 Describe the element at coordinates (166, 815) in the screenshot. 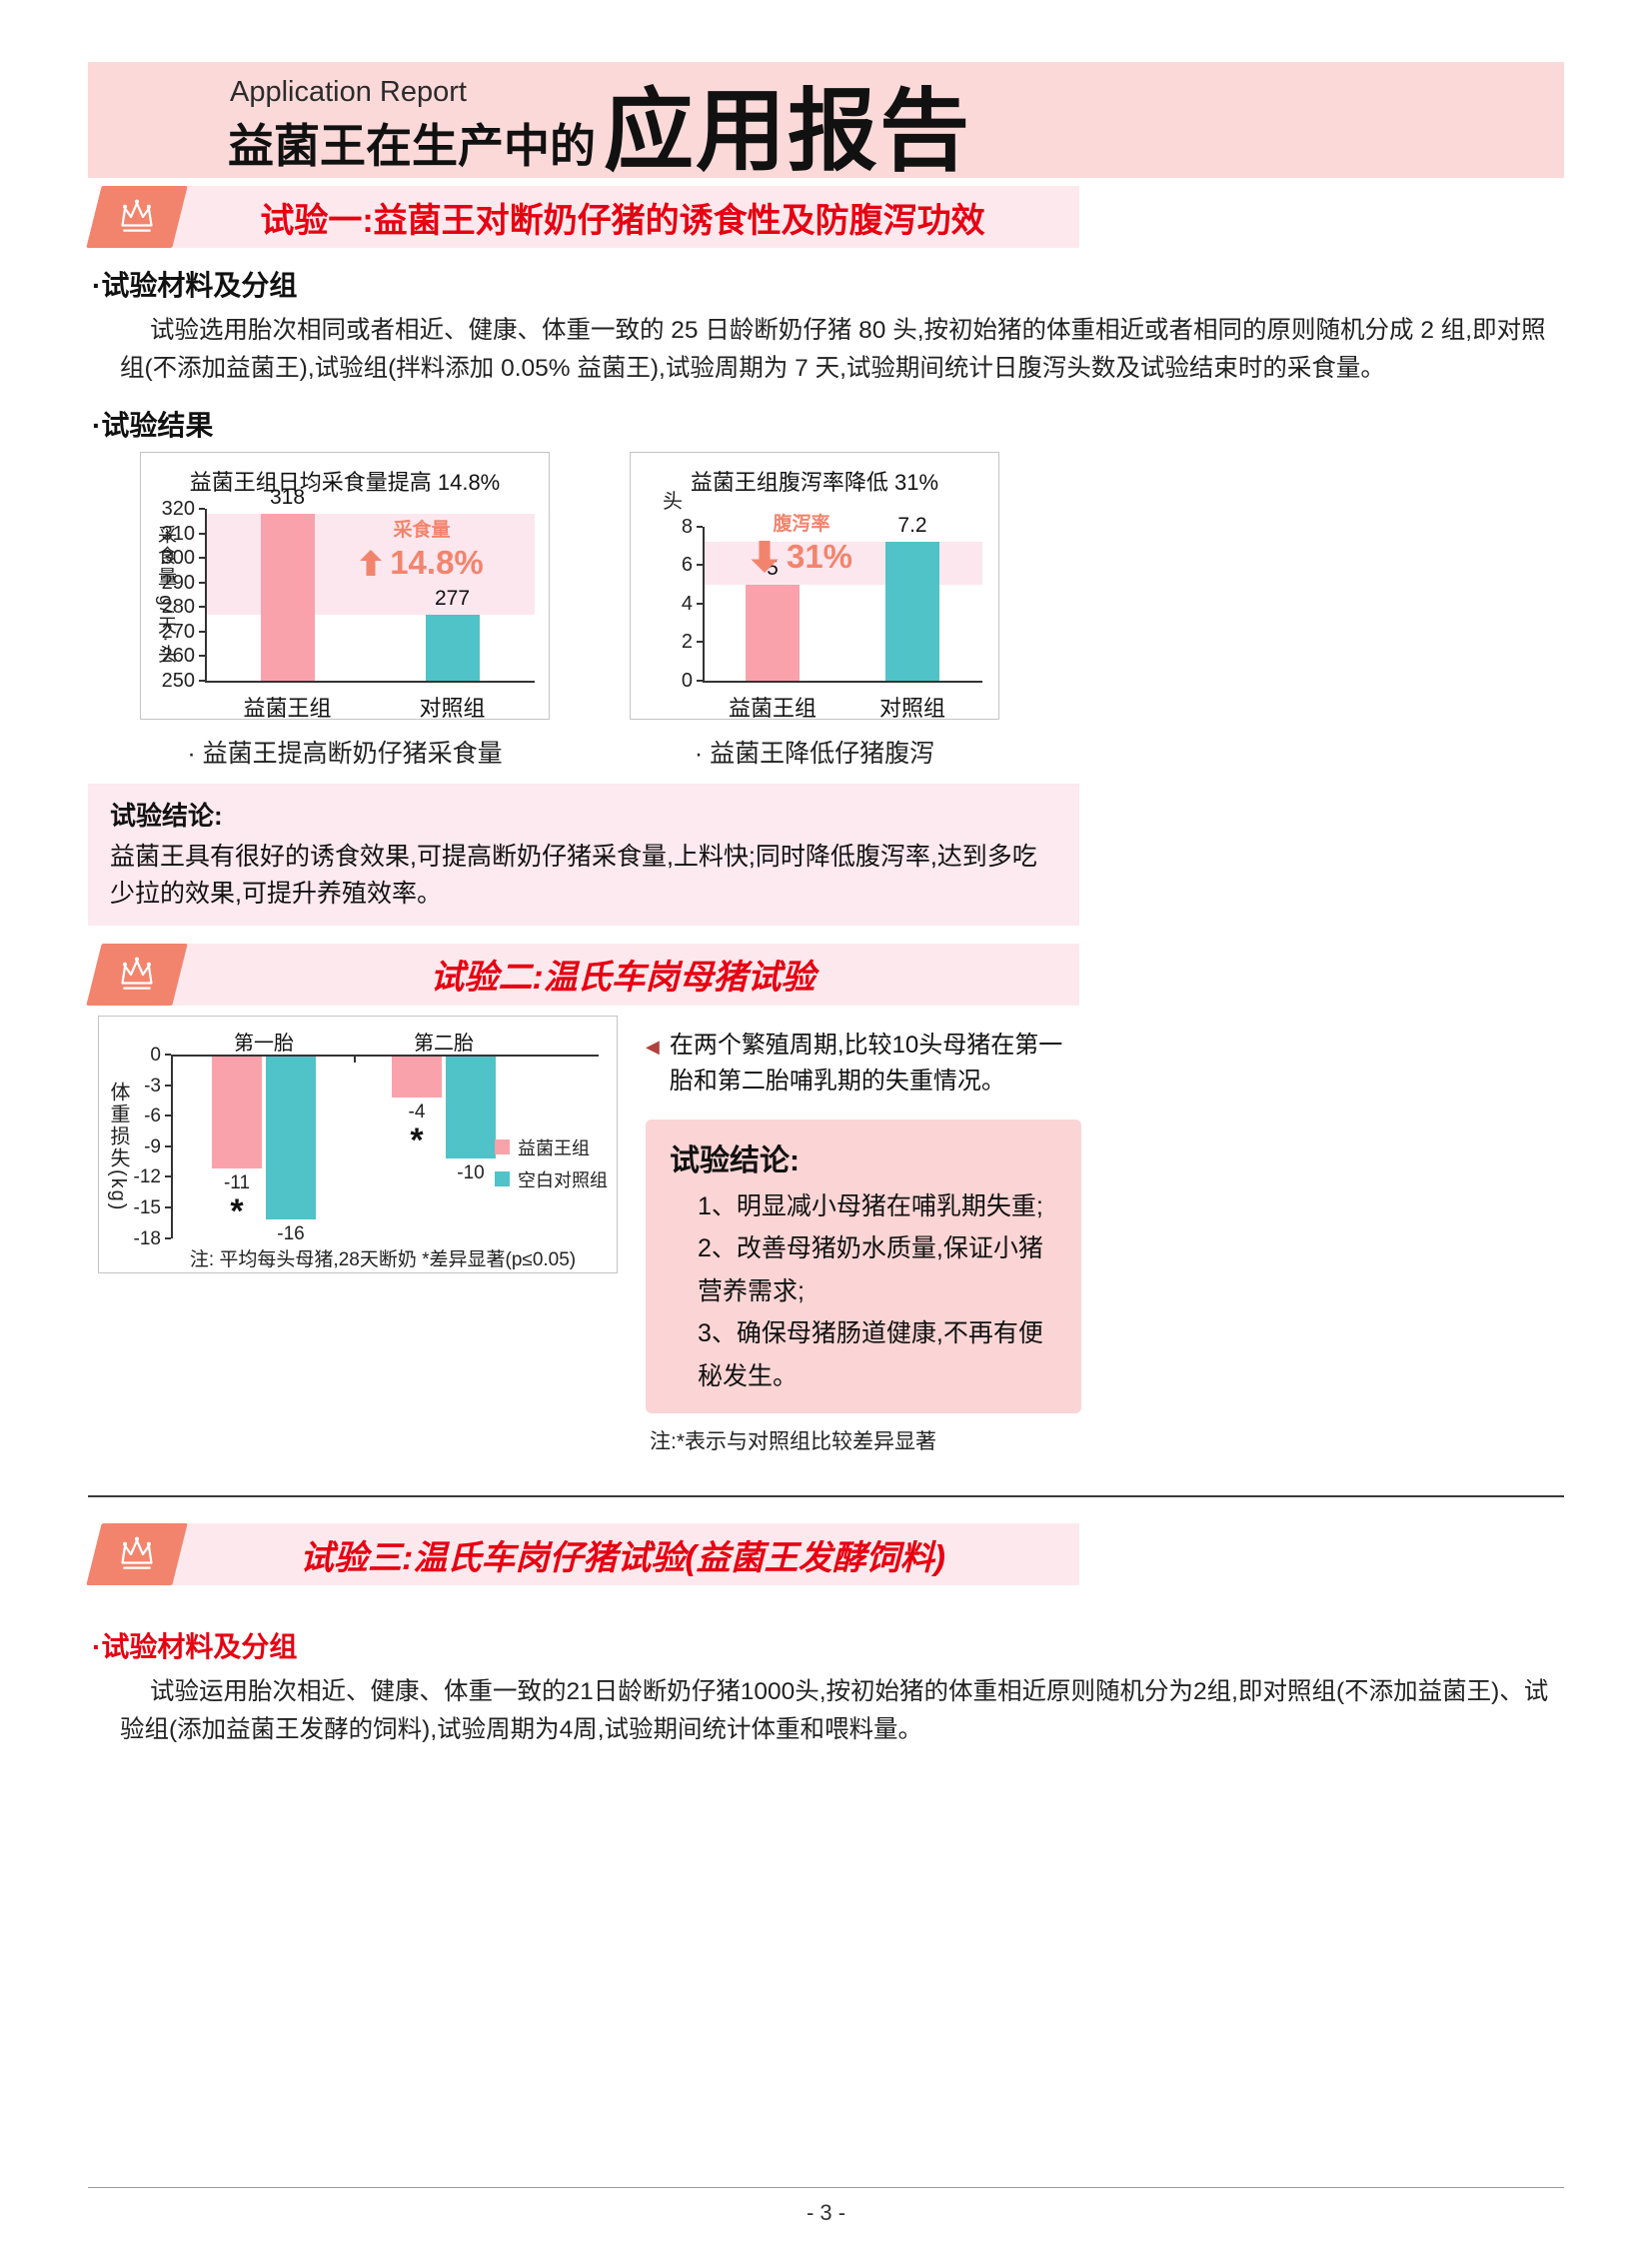

I see `section1-conclusion-label: 试验结论:` at that location.